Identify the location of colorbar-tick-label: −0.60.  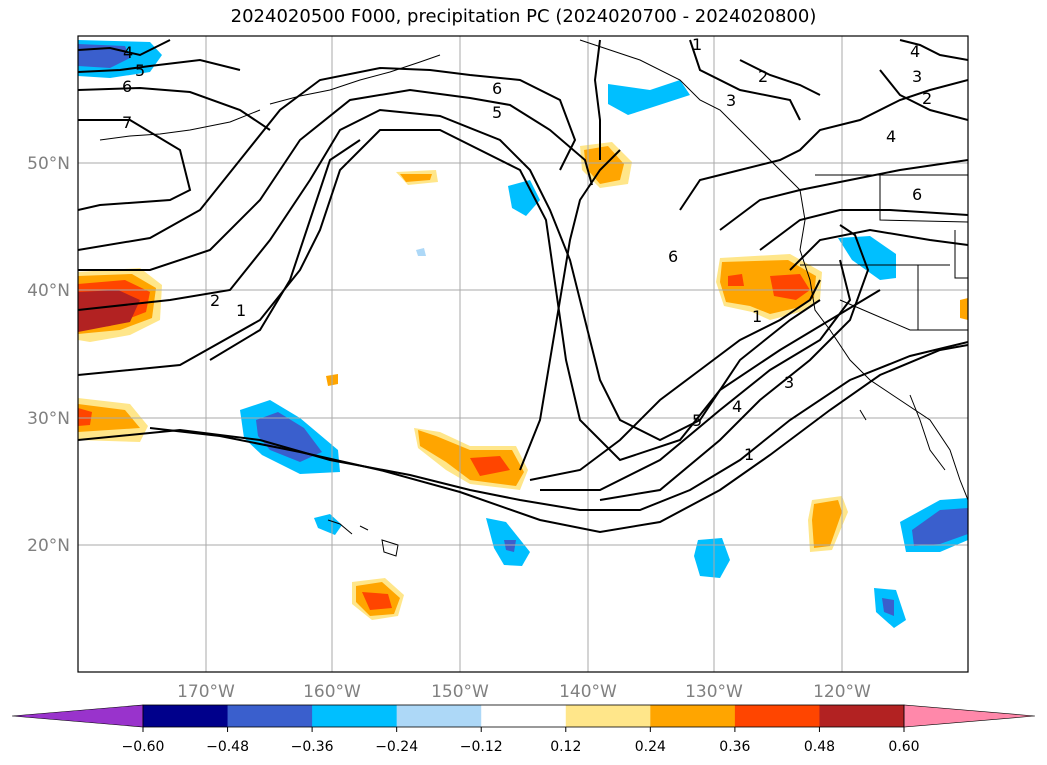
(143, 747).